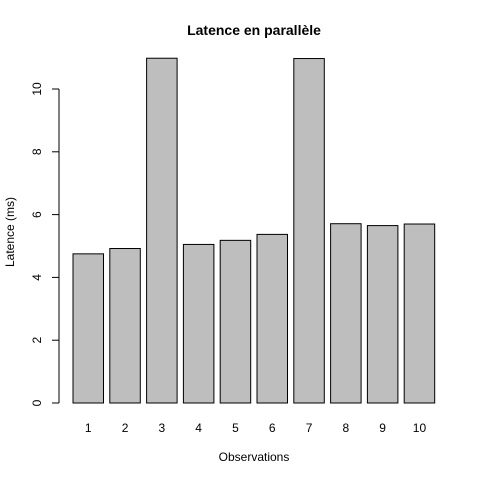  What do you see at coordinates (37, 214) in the screenshot?
I see `y-tick-label: 6` at bounding box center [37, 214].